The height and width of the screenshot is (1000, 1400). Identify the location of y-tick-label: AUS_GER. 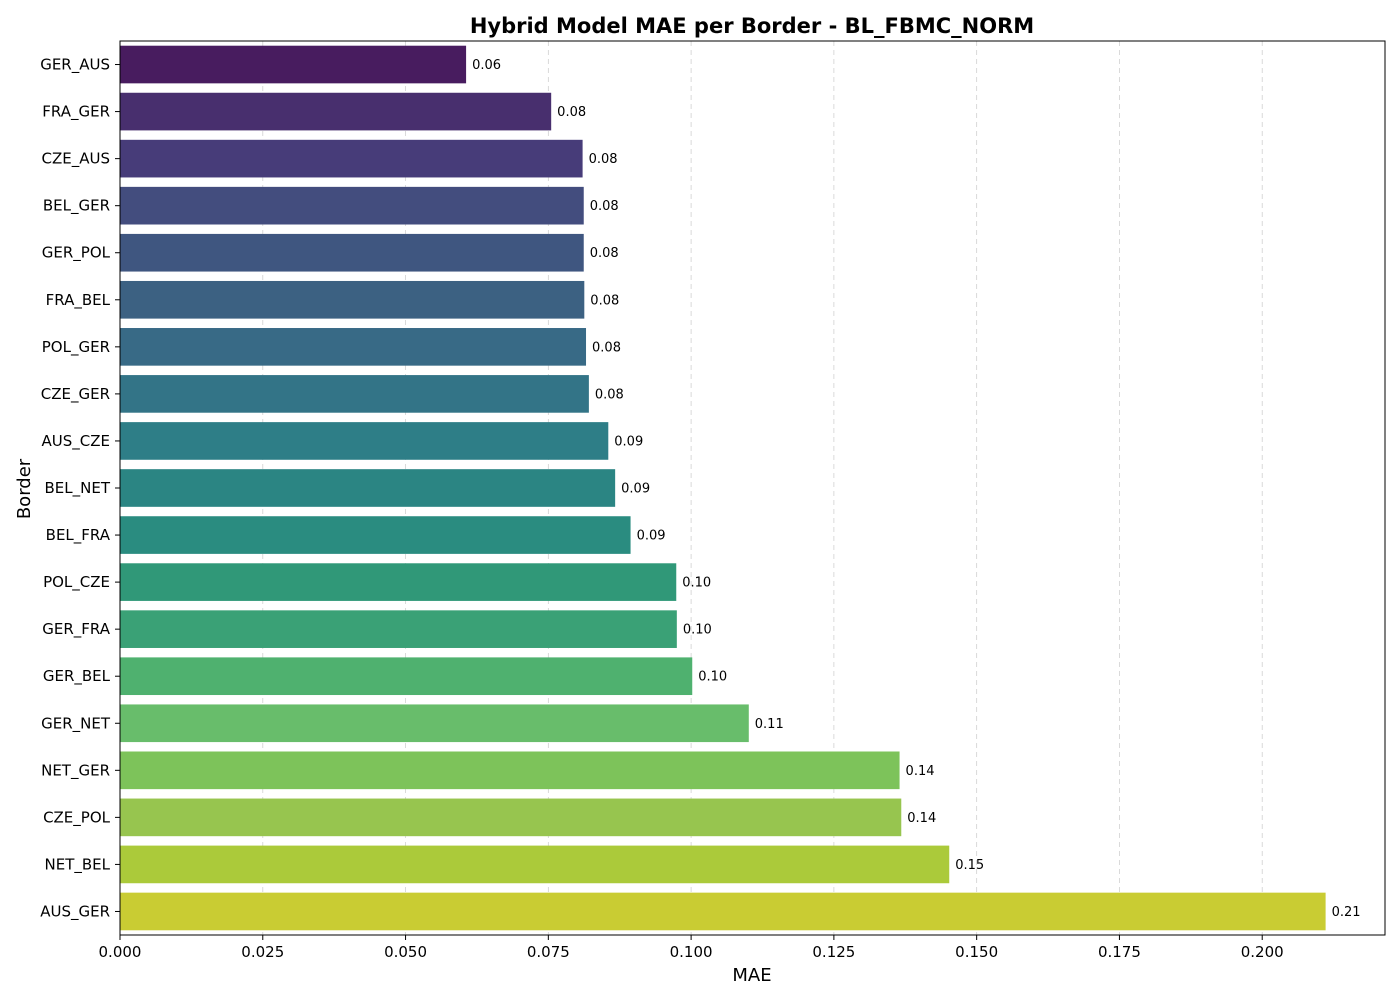
(75, 911).